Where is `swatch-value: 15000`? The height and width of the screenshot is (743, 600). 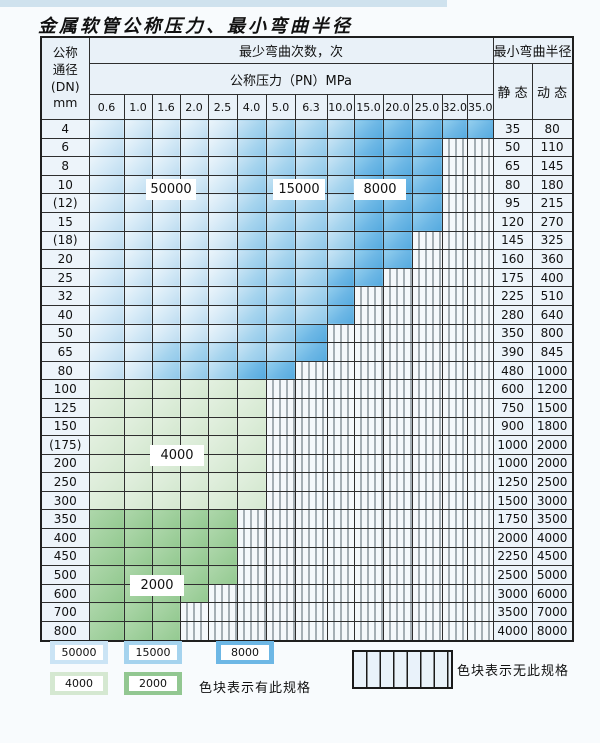
swatch-value: 15000 is located at coordinates (153, 652).